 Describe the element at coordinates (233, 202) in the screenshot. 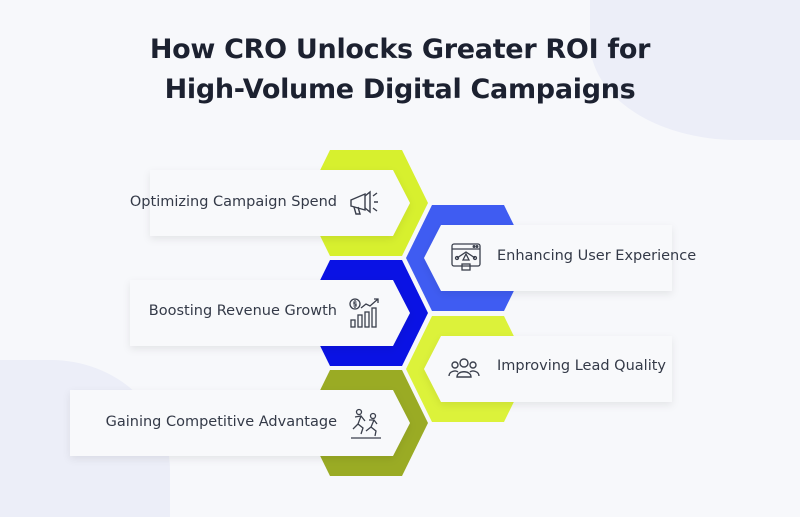

I see `item-label-optimizing-campaign-spend: Optimizing Campaign Spend` at that location.